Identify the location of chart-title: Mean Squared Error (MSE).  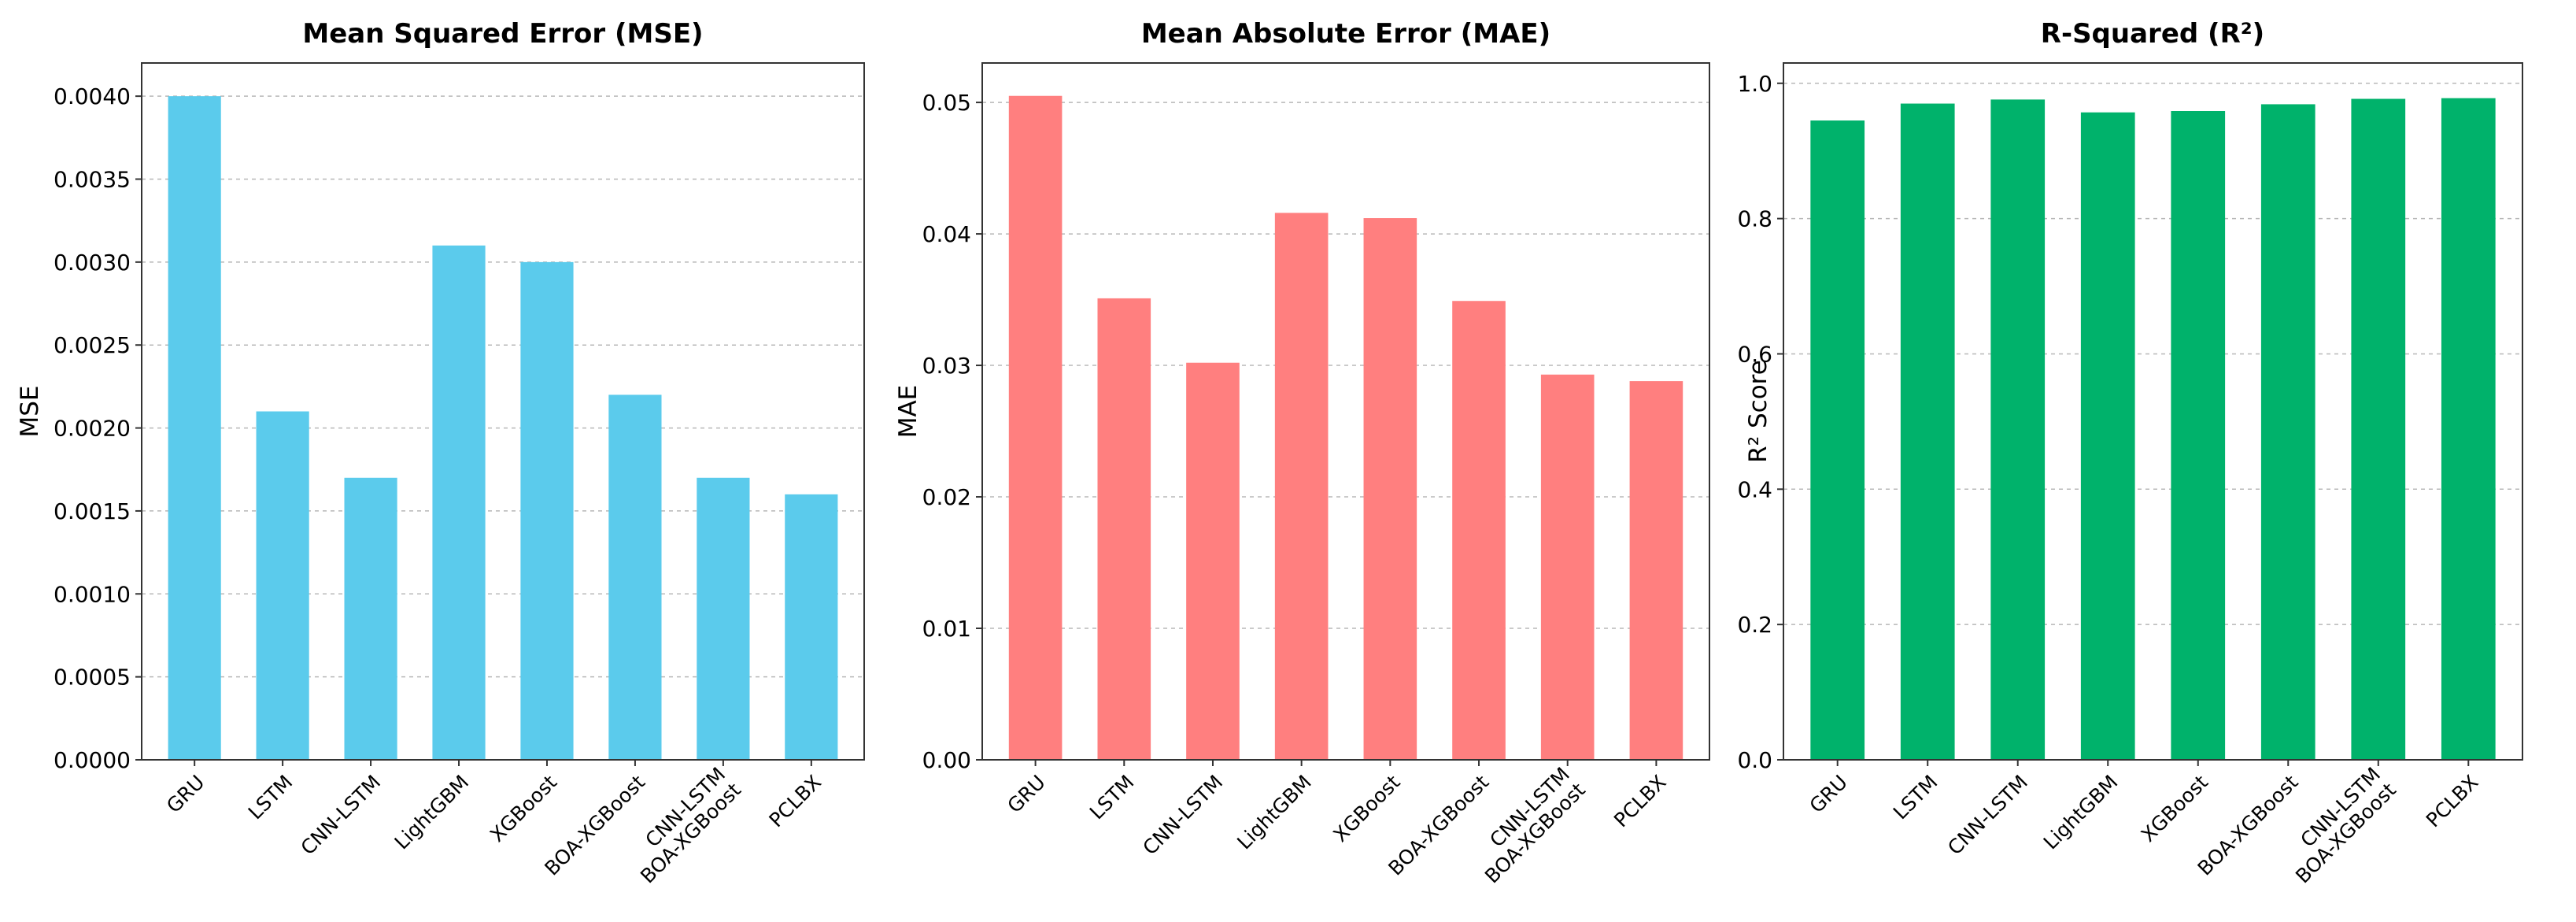
(502, 34).